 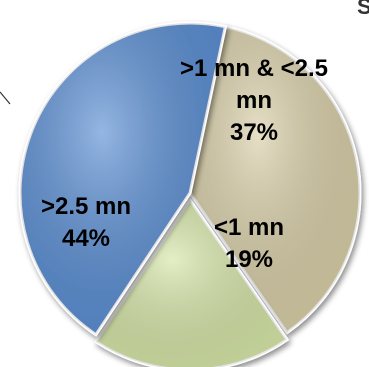 I want to click on slice-label-line: >1 mn & <2.5, so click(x=254, y=68).